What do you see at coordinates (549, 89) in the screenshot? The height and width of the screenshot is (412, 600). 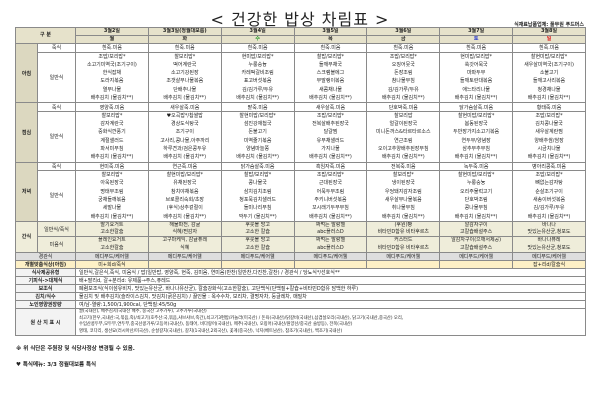 I see `menu-item: 청경채나물` at bounding box center [549, 89].